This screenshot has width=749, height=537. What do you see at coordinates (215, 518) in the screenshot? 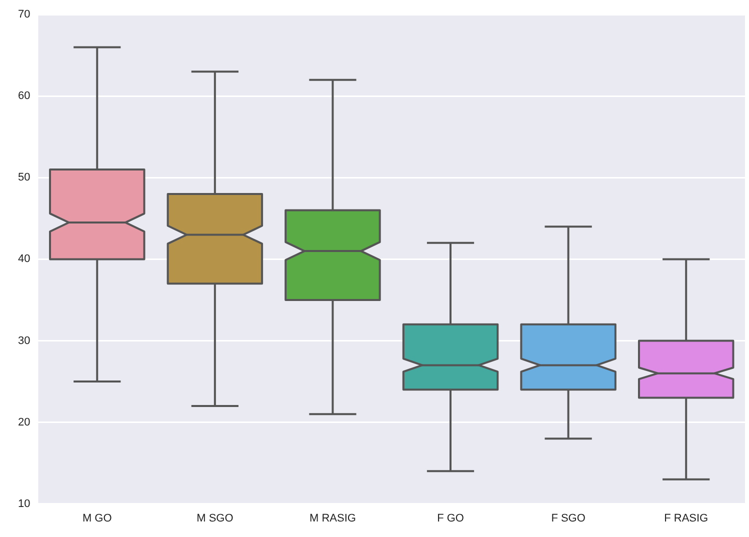
I see `x-tick-label: M SGO` at bounding box center [215, 518].